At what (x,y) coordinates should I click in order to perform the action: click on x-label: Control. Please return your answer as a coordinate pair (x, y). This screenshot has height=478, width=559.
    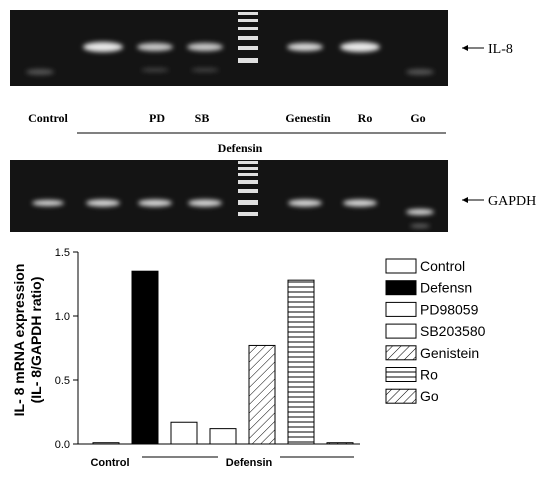
    Looking at the image, I should click on (109, 463).